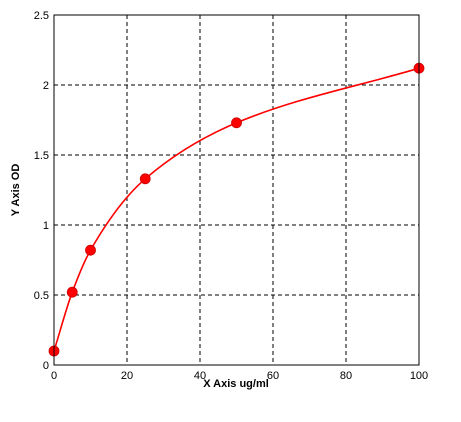  What do you see at coordinates (200, 376) in the screenshot?
I see `x-tick-label: 40` at bounding box center [200, 376].